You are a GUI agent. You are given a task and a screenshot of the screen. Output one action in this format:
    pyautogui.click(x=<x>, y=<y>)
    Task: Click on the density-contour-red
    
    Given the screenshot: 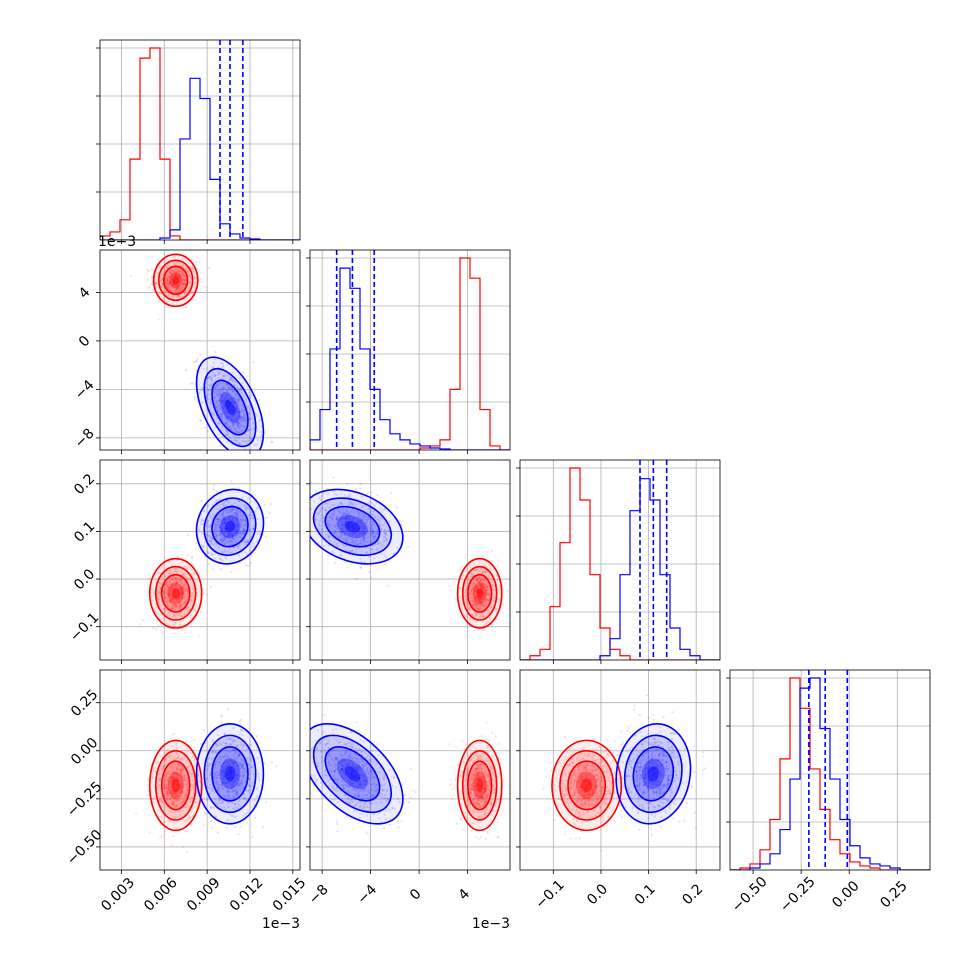 What is the action you would take?
    pyautogui.click(x=176, y=280)
    